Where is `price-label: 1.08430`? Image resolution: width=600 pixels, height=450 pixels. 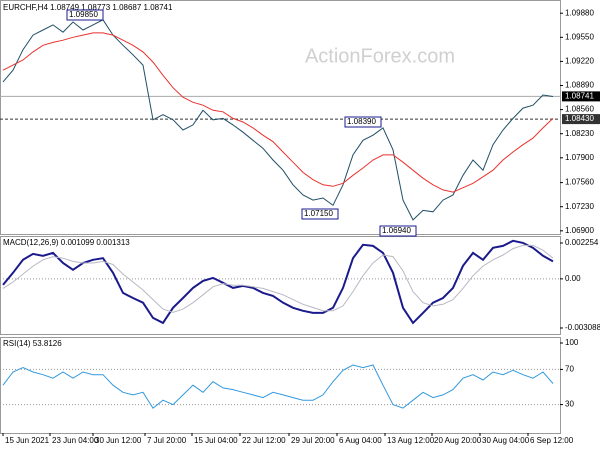 price-label: 1.08430 is located at coordinates (579, 118).